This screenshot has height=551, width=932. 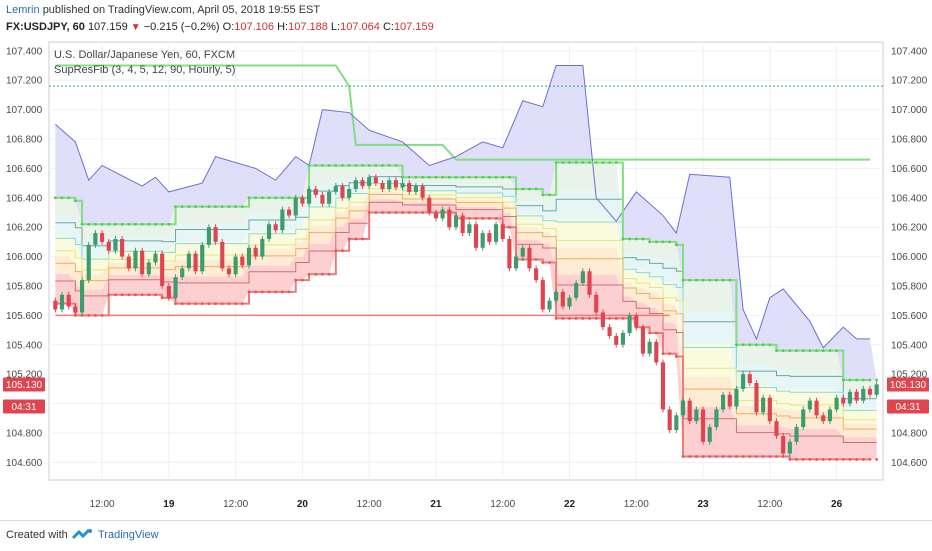 I want to click on legend-symbol-title: U.S. Dollar/Japanese Yen, 60, FXCM, so click(x=144, y=55).